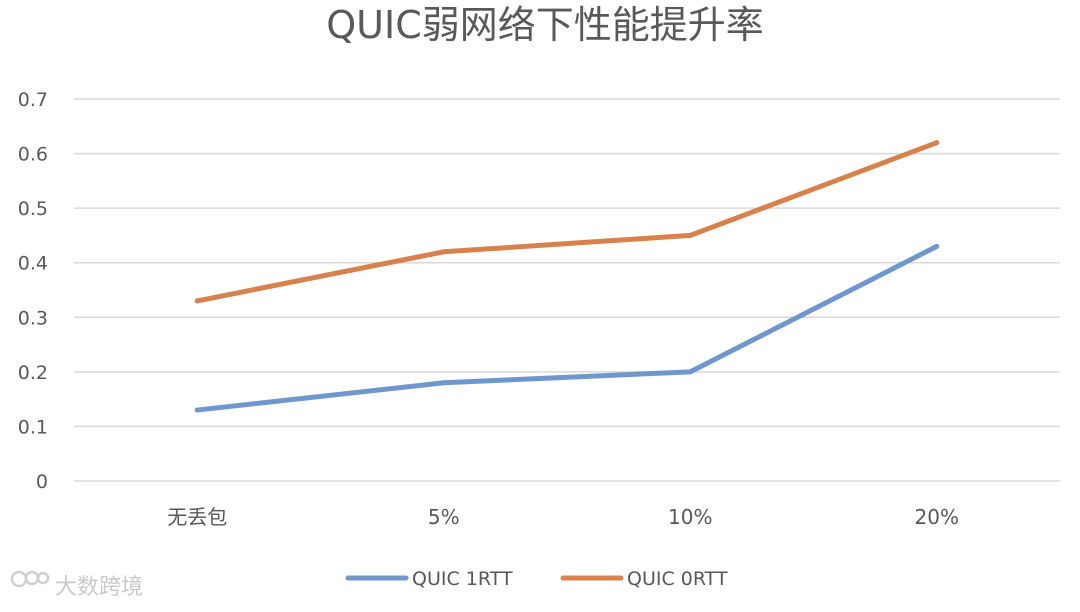  I want to click on y-tick-label: 0.2, so click(33, 373).